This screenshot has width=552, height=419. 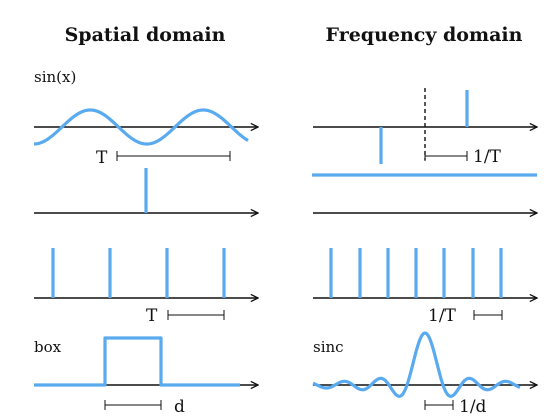 I want to click on period-measure-bar, so click(x=173, y=156).